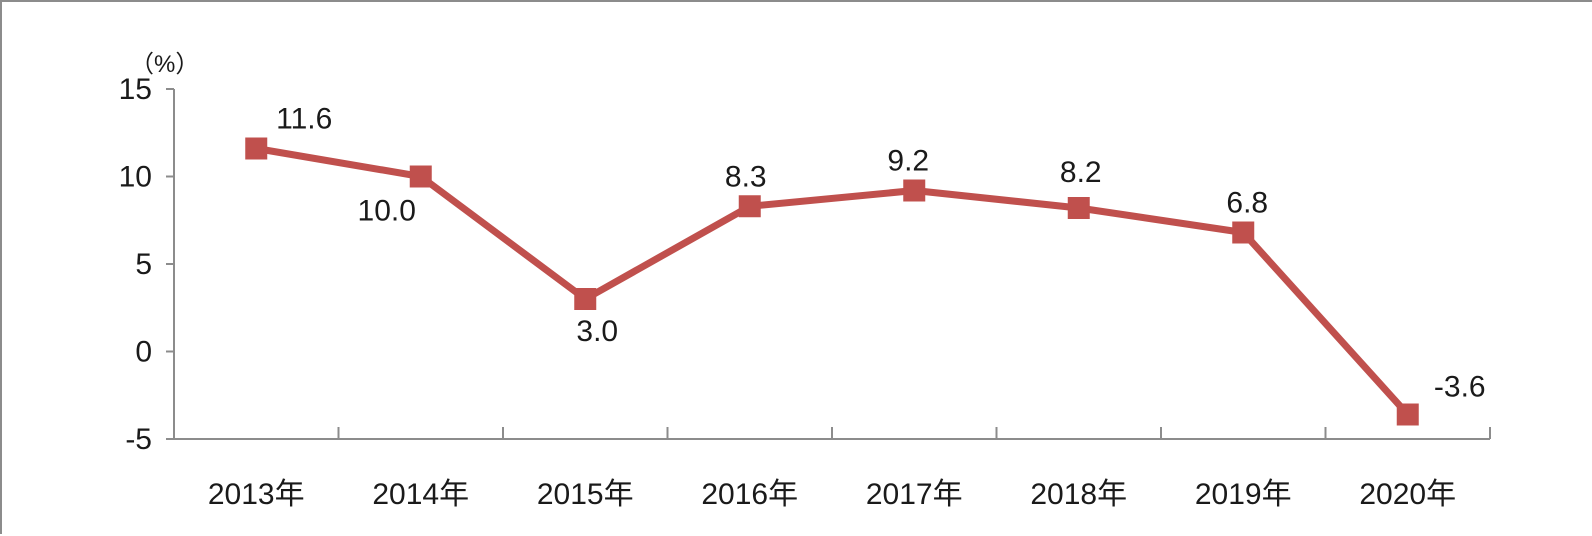 This screenshot has width=1592, height=536. Describe the element at coordinates (914, 494) in the screenshot. I see `x-tick-label: 2017年` at that location.